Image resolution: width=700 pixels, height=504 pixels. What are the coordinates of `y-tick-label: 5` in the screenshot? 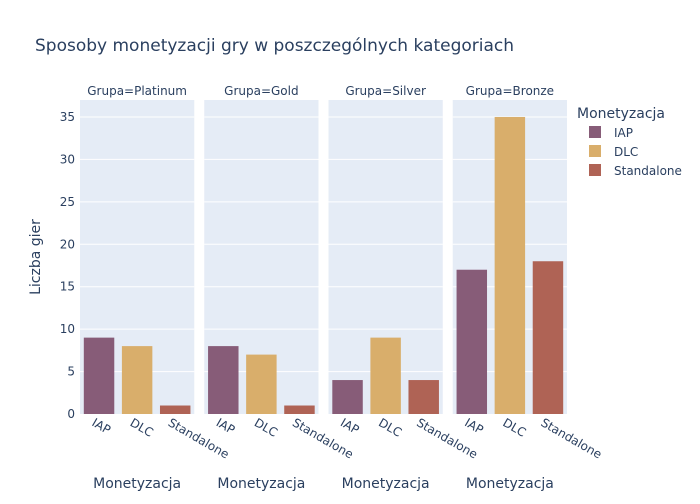 It's located at (71, 372).